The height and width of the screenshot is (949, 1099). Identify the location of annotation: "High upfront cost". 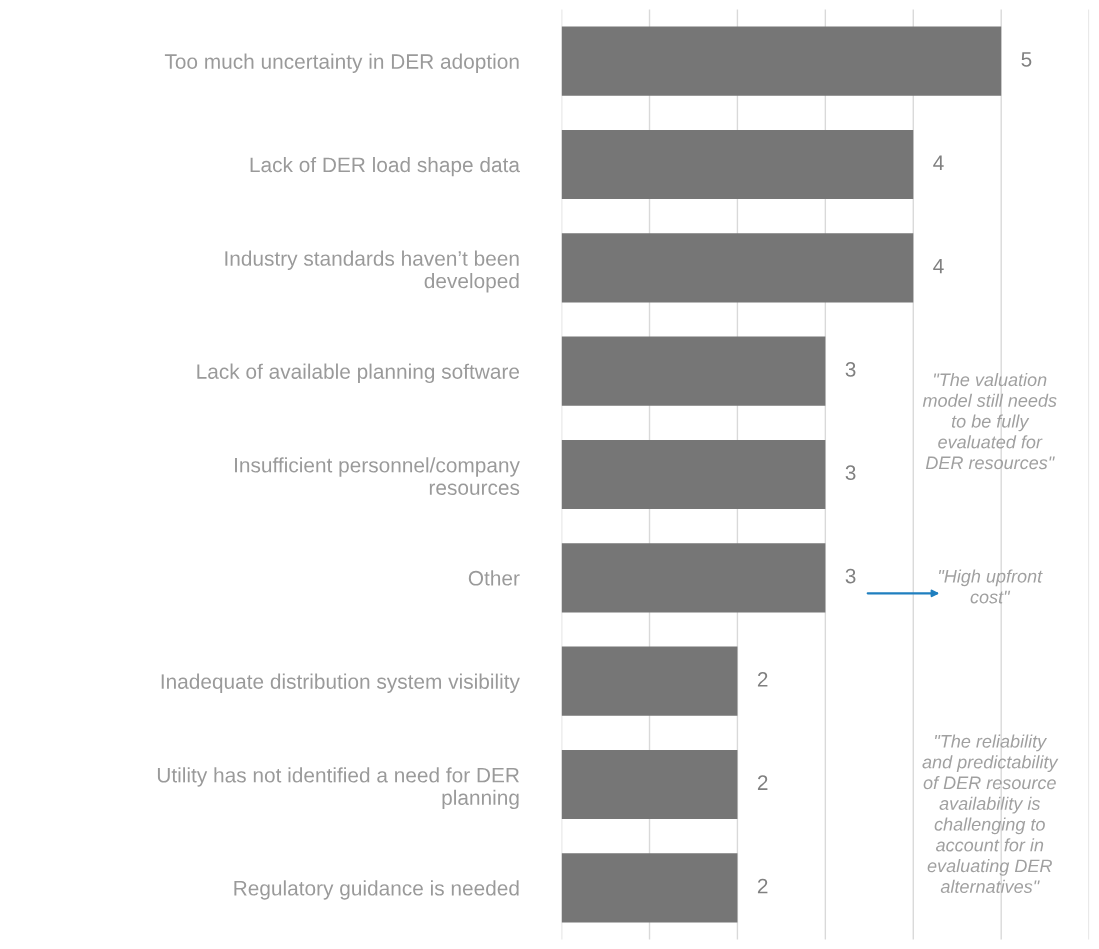
(991, 586).